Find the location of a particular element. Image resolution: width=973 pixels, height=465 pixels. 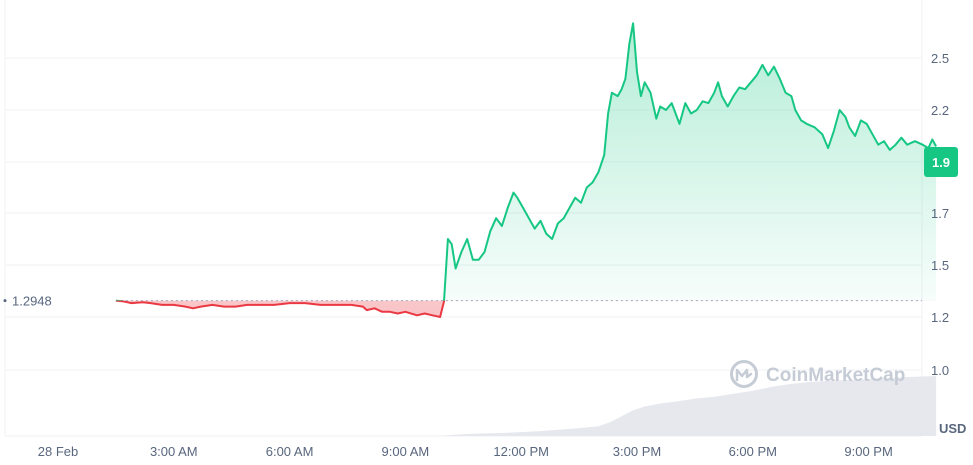

y-tick-label: 2.5 is located at coordinates (940, 58).